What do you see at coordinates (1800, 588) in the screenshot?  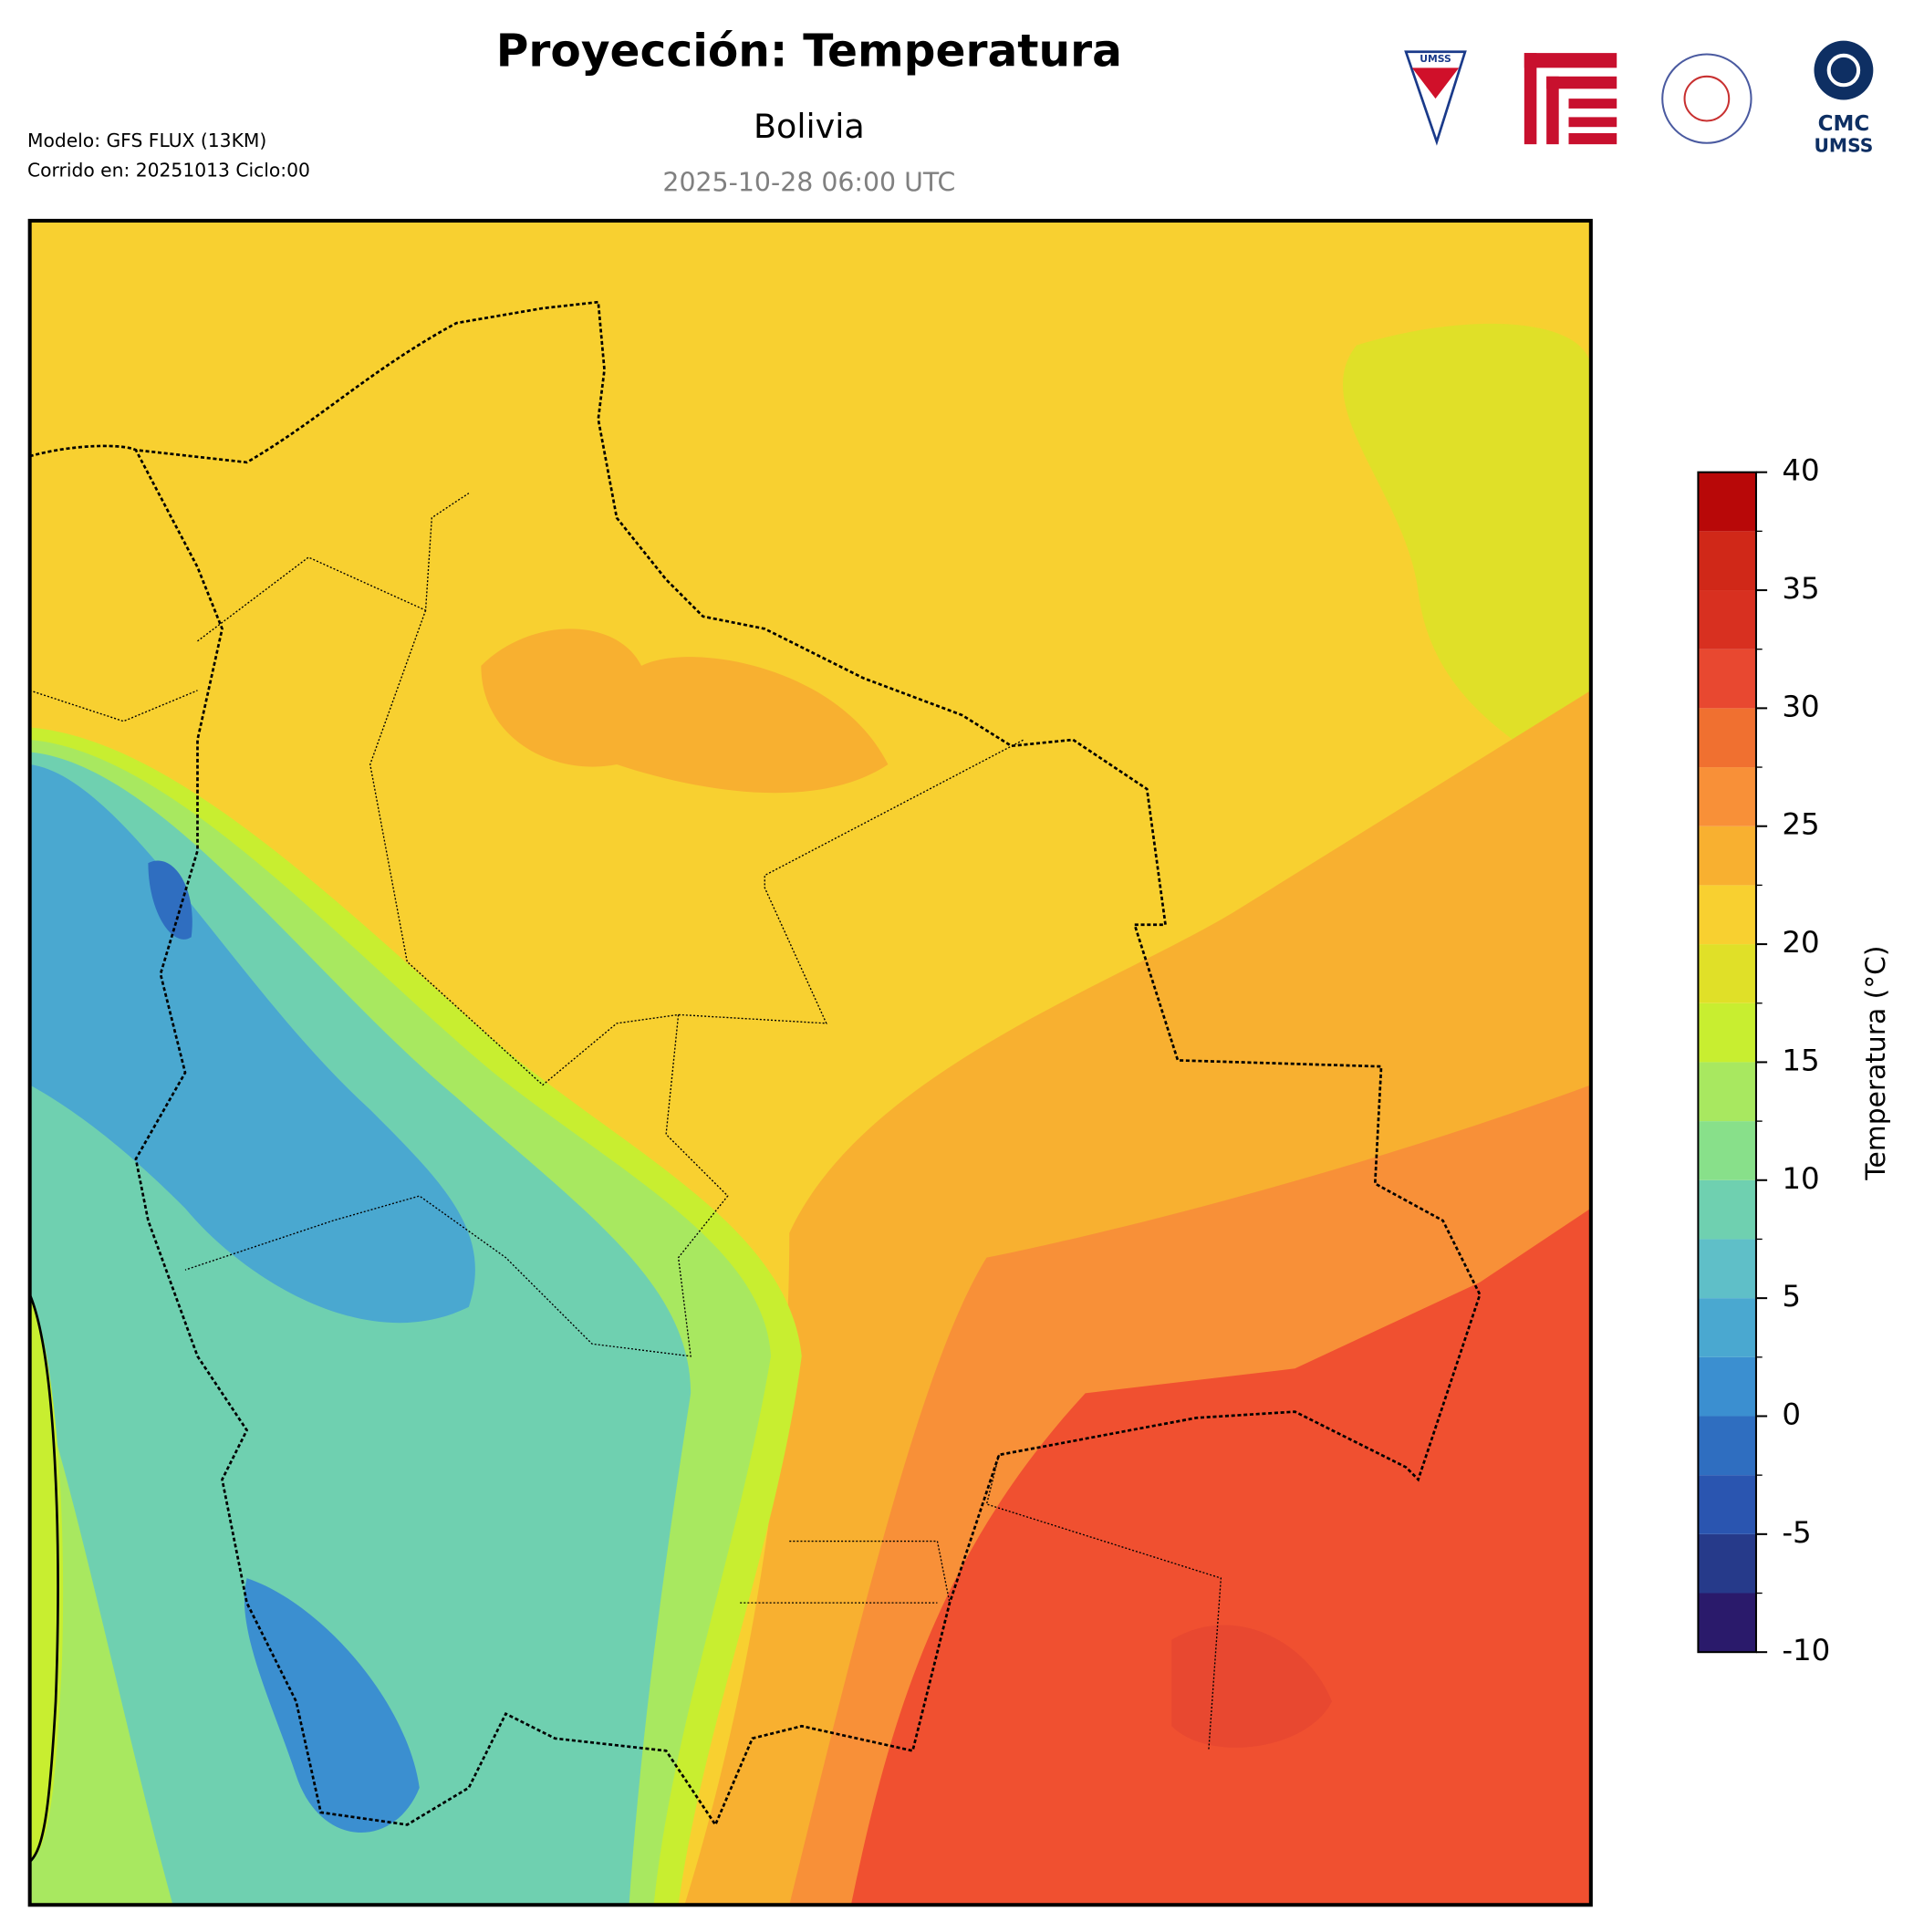 I see `colorbar-tick-label: 35` at bounding box center [1800, 588].